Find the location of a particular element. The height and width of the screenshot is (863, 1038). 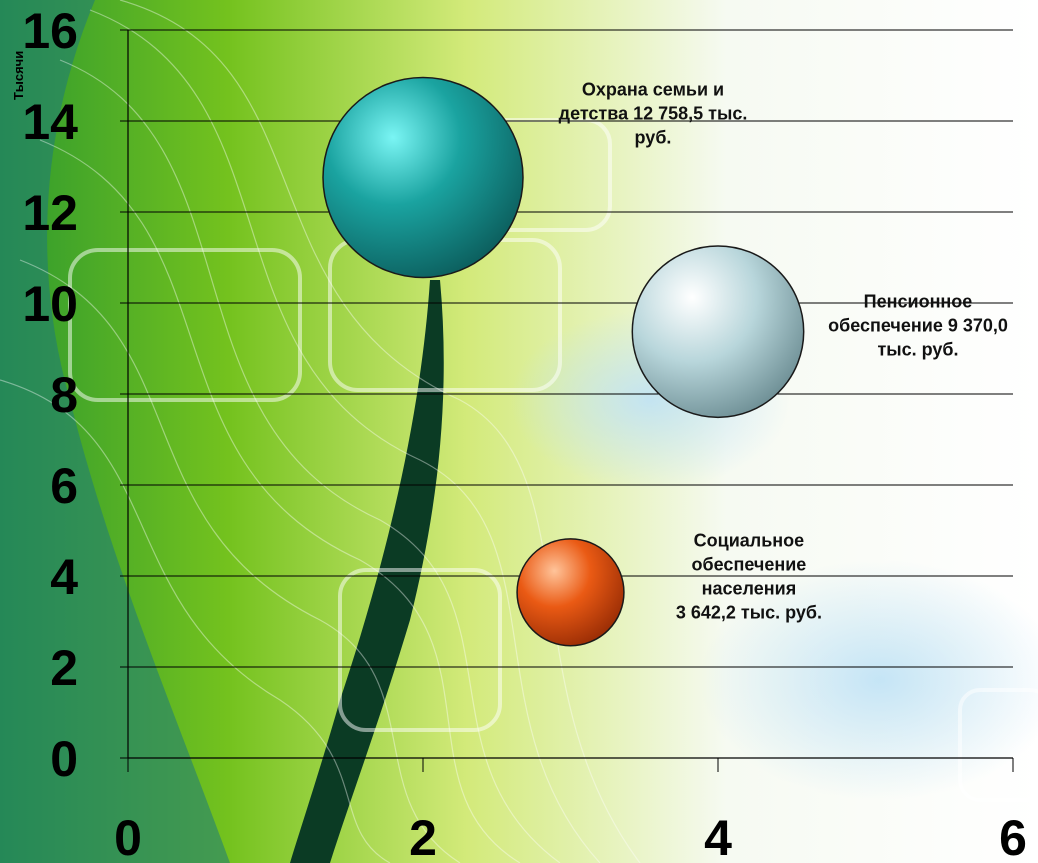

y-tick-label: 10 is located at coordinates (50, 304).